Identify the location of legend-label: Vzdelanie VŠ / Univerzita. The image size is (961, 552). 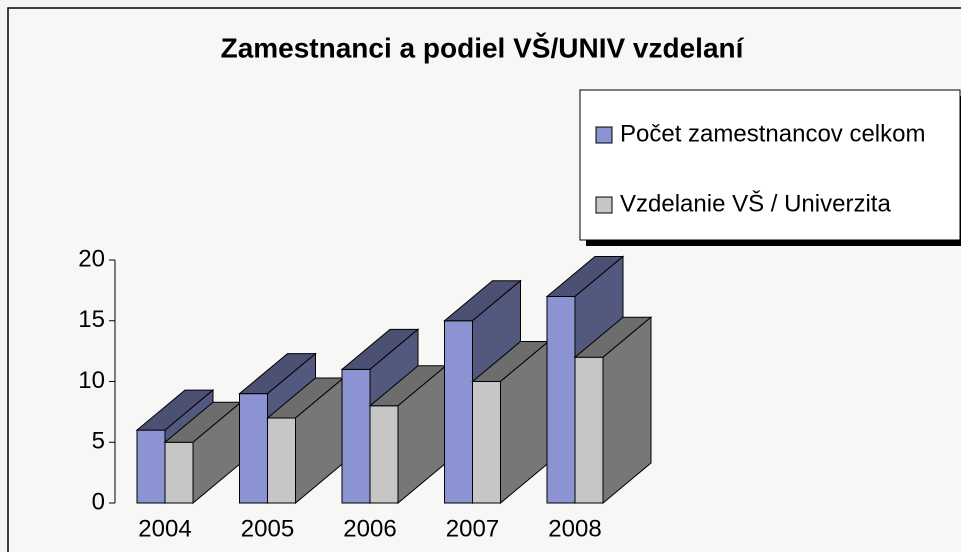
(755, 203).